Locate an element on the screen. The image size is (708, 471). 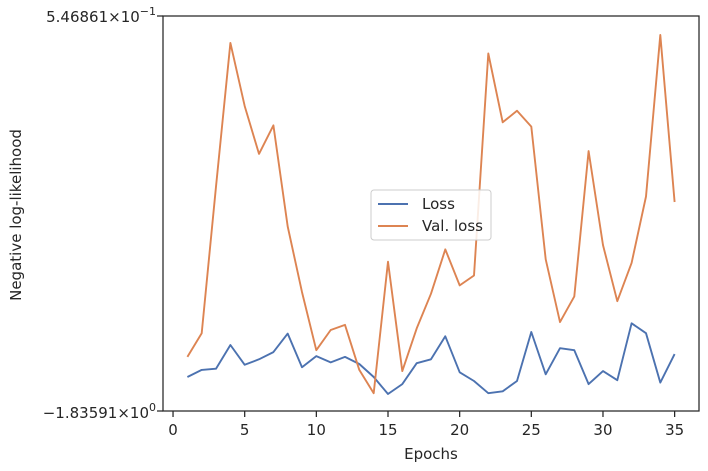
legend-label-loss: Loss is located at coordinates (438, 204).